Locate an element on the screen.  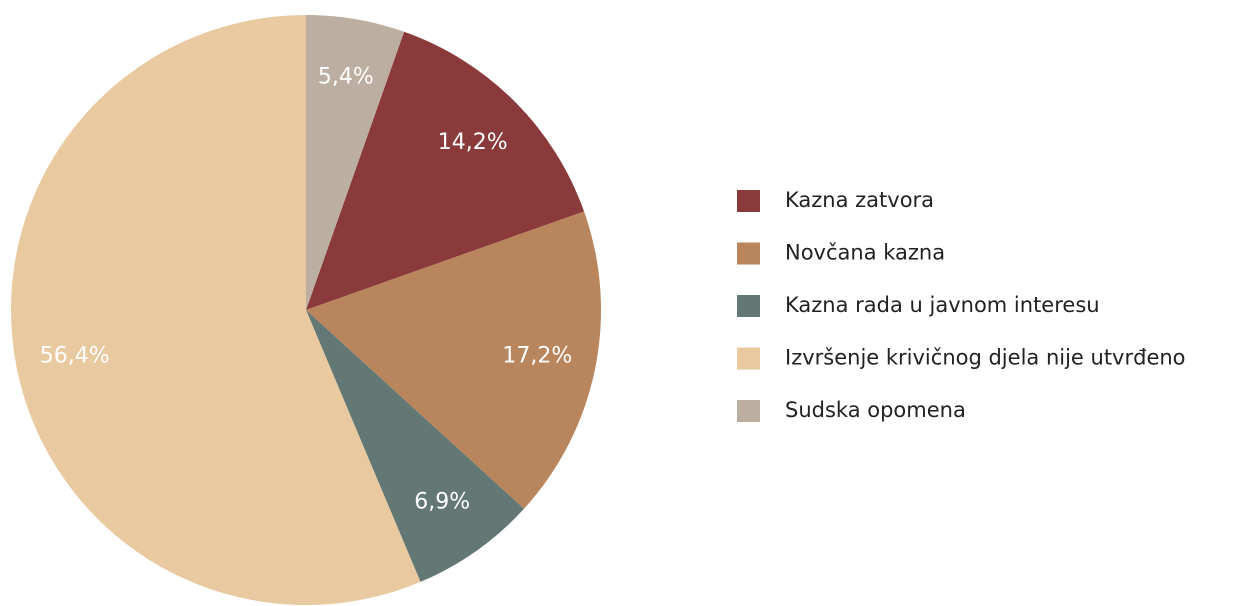
legend-label: Izvršenje krivičnog djela nije utvrđeno is located at coordinates (985, 358).